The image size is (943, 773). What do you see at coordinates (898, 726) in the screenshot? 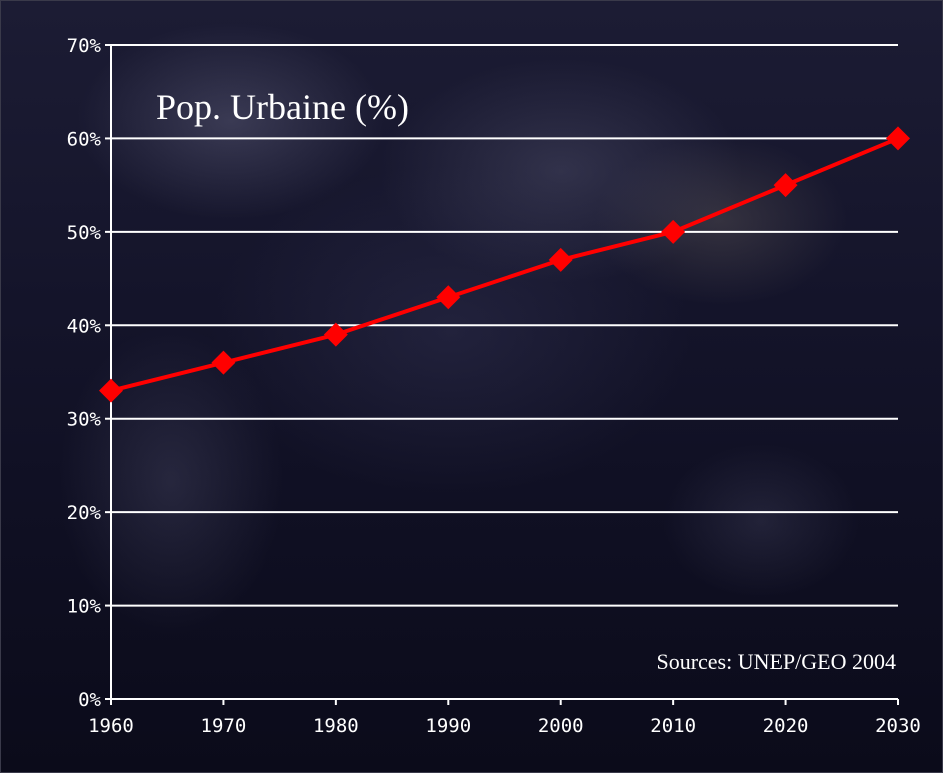
I see `x-tick-label: 2030` at bounding box center [898, 726].